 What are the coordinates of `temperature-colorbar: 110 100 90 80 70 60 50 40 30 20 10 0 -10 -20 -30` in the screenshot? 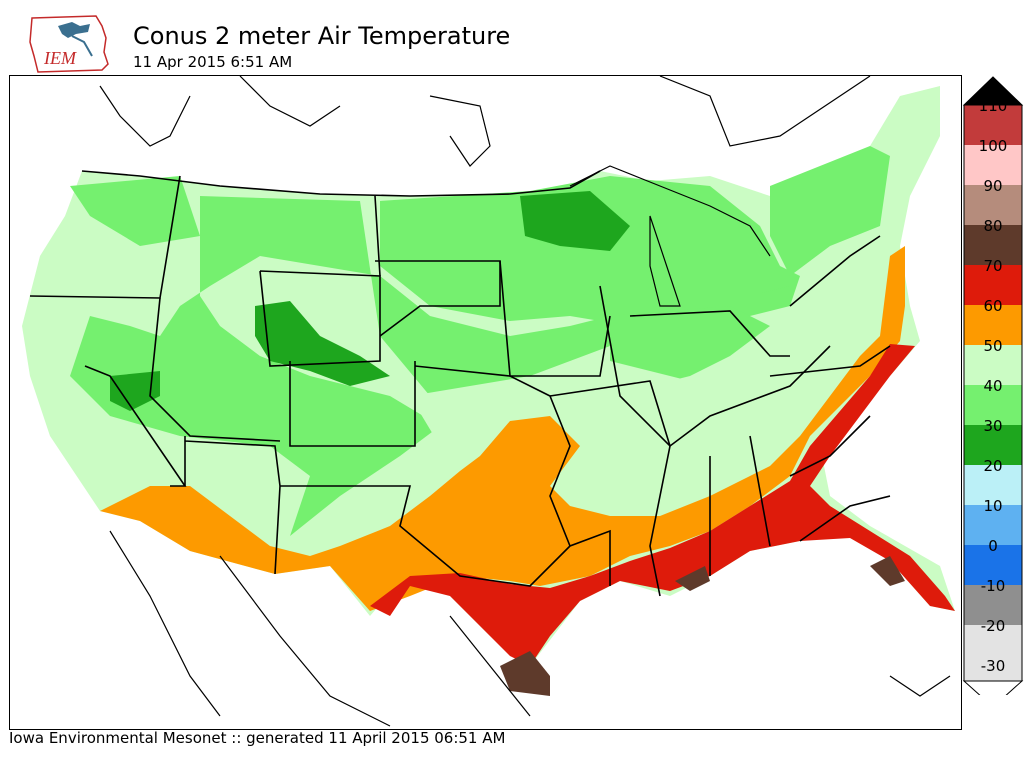 It's located at (992, 391).